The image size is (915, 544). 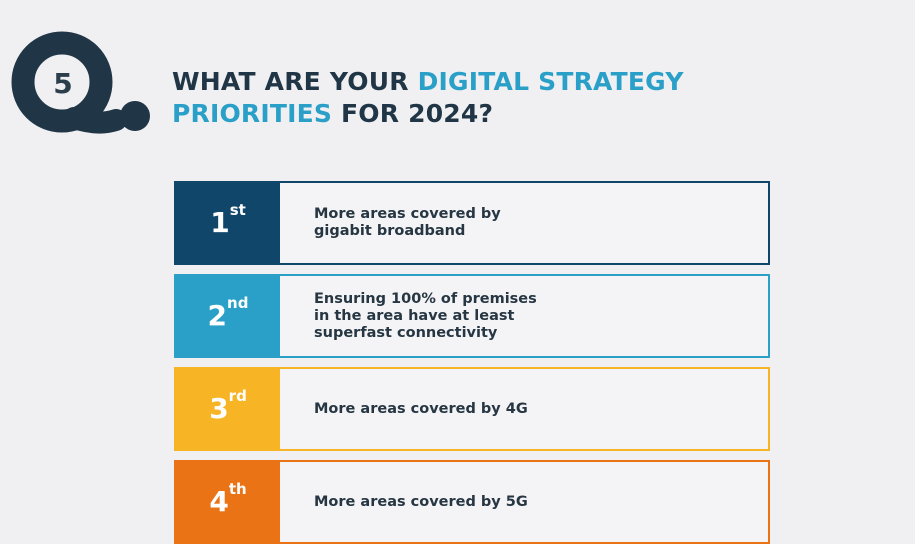 What do you see at coordinates (238, 303) in the screenshot?
I see `rank-suffix: nd` at bounding box center [238, 303].